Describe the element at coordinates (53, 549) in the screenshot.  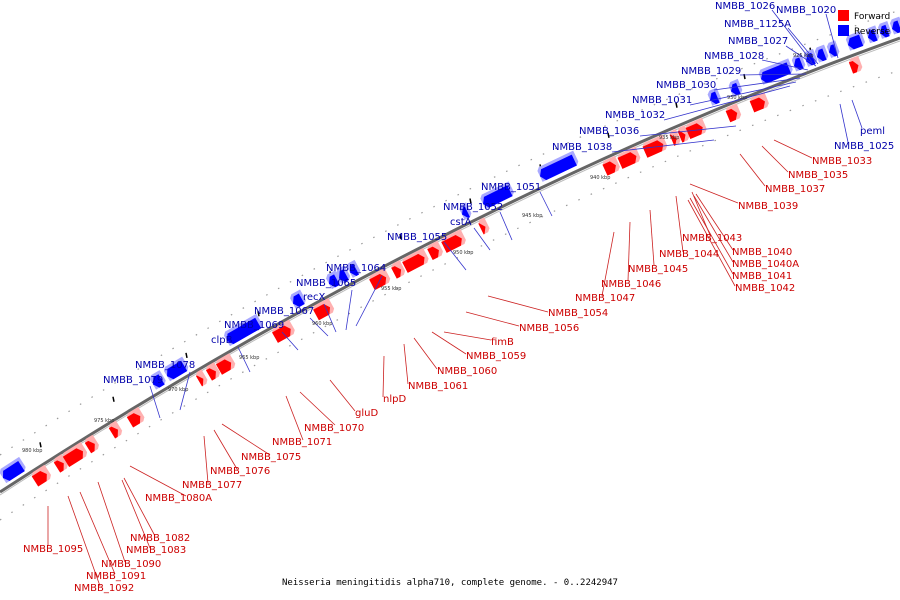
I see `gene-label-nmbb-1095: NMBB_1095` at that location.